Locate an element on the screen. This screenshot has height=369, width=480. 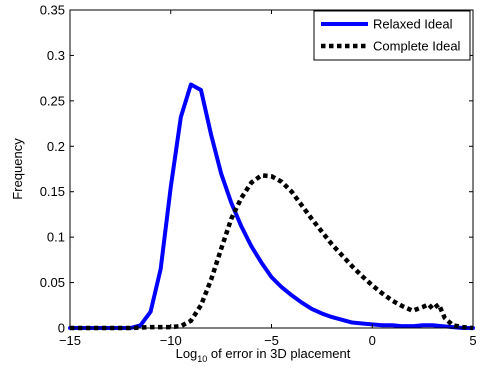
x-axis-label-suffix: of error in 3D placement is located at coordinates (278, 353).